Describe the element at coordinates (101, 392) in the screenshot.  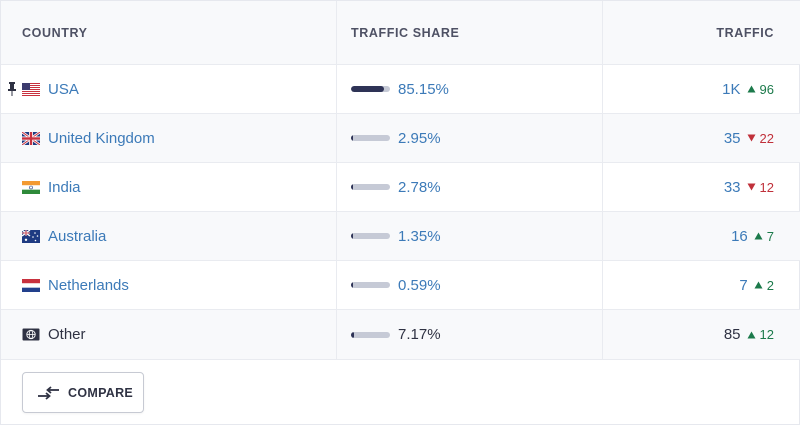
I see `compare-button-label: COMPARE` at that location.